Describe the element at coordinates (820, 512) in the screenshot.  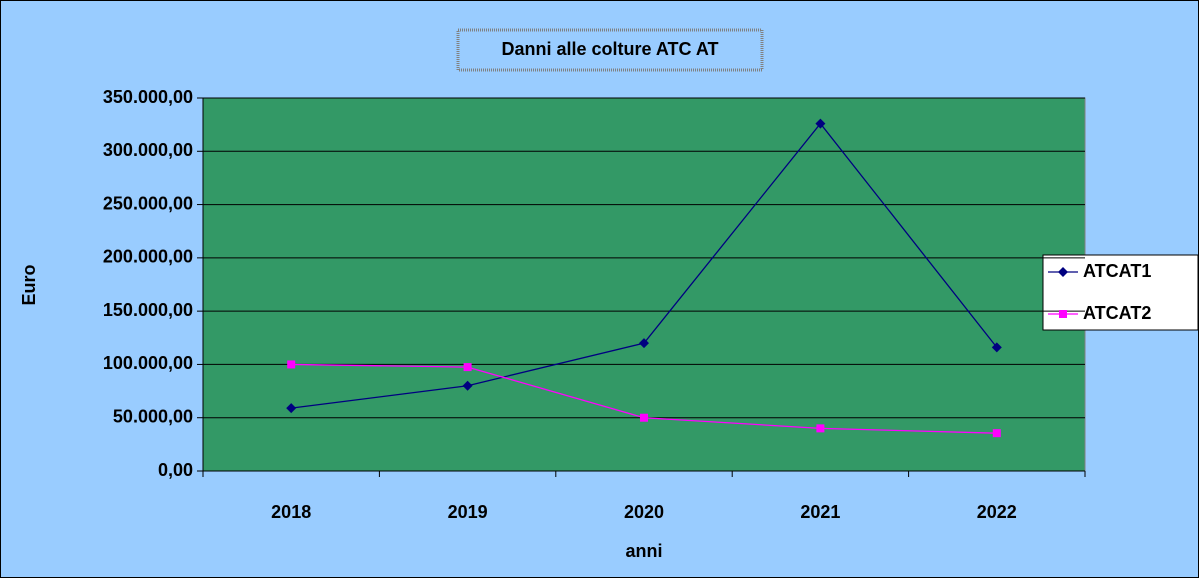
I see `x-tick-label: 2021` at that location.